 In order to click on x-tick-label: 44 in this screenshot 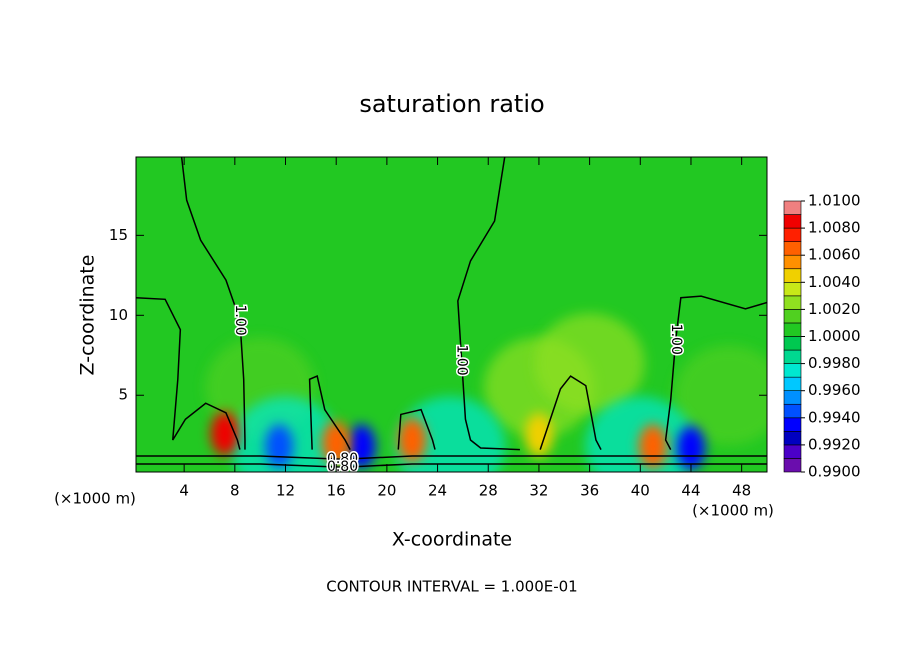, I will do `click(690, 491)`.